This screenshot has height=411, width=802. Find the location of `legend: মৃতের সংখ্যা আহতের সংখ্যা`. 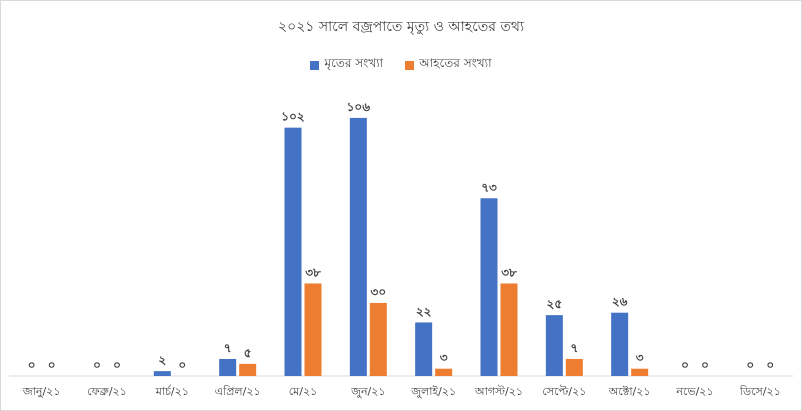

legend: মৃতের সংখ্যা আহতের সংখ্যা is located at coordinates (401, 65).